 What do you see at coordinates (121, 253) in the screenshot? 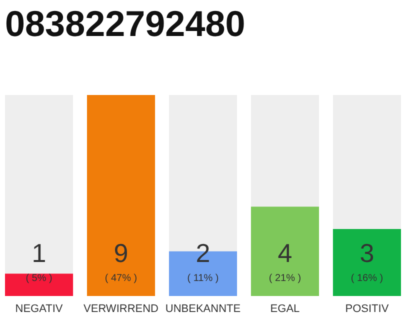
I see `data-label: 9` at bounding box center [121, 253].